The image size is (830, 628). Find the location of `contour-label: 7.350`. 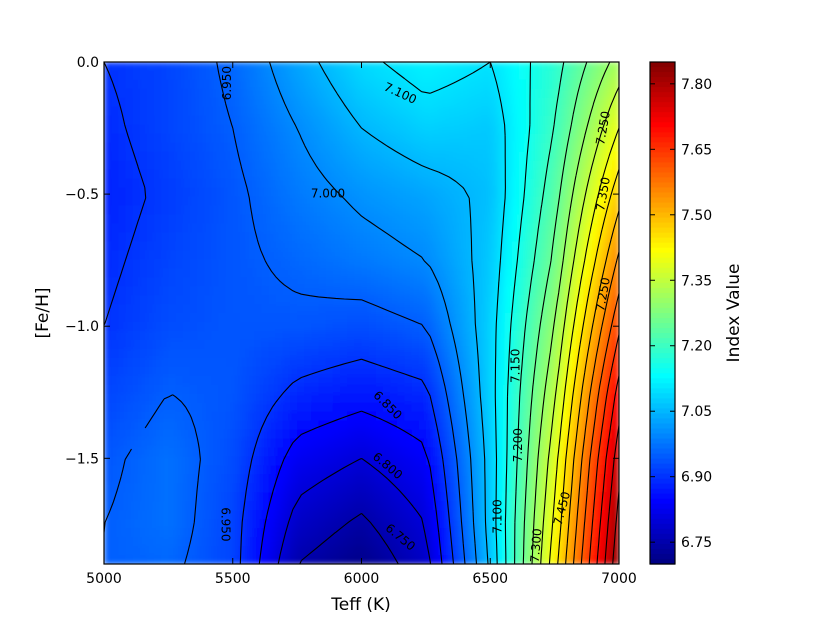

contour-label: 7.350 is located at coordinates (603, 194).